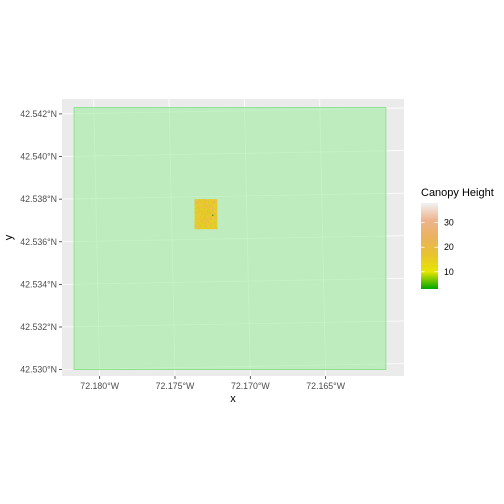 The image size is (504, 504). What do you see at coordinates (38, 327) in the screenshot?
I see `y-tick-label: 42.532°N` at bounding box center [38, 327].